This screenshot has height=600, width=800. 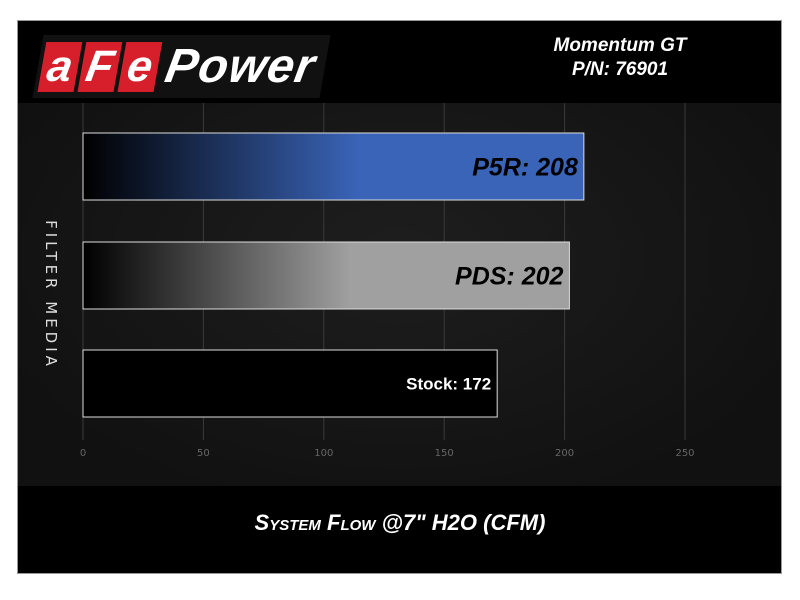 What do you see at coordinates (333, 166) in the screenshot?
I see `bar-p5r` at bounding box center [333, 166].